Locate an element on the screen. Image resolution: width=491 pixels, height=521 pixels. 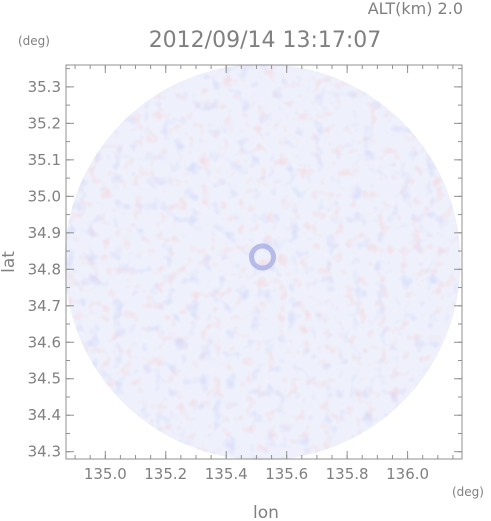
y-axis-label: lat is located at coordinates (9, 262).